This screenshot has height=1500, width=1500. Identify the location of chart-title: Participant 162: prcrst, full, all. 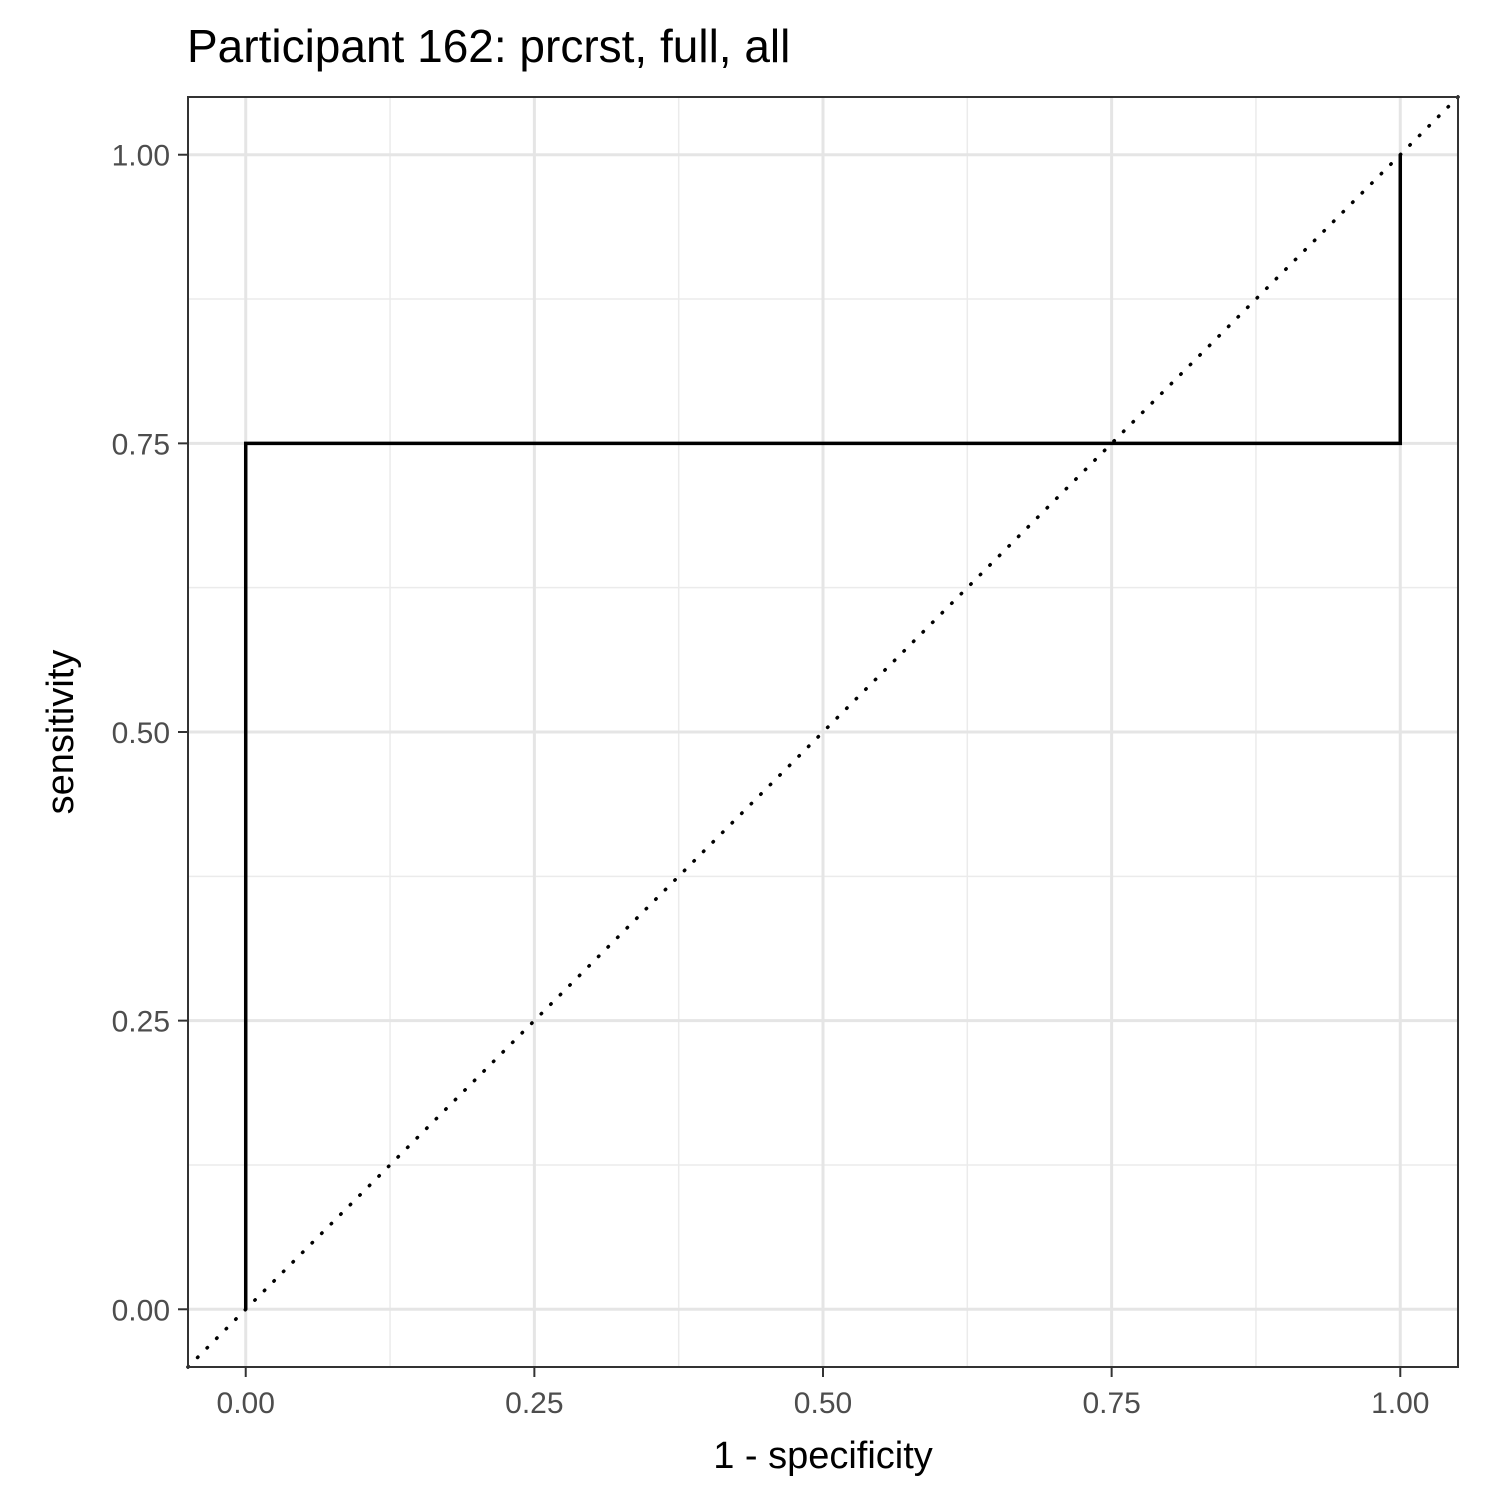
(488, 46).